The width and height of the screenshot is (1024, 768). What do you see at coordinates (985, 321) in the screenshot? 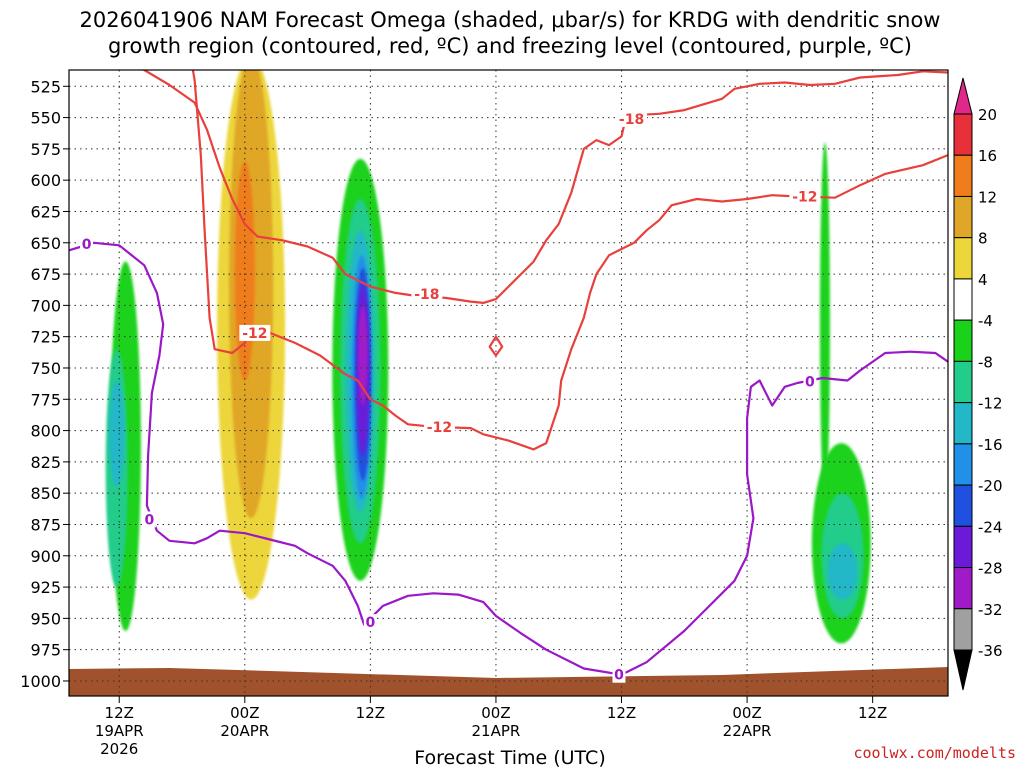
I see `colorbar-label: -4` at bounding box center [985, 321].